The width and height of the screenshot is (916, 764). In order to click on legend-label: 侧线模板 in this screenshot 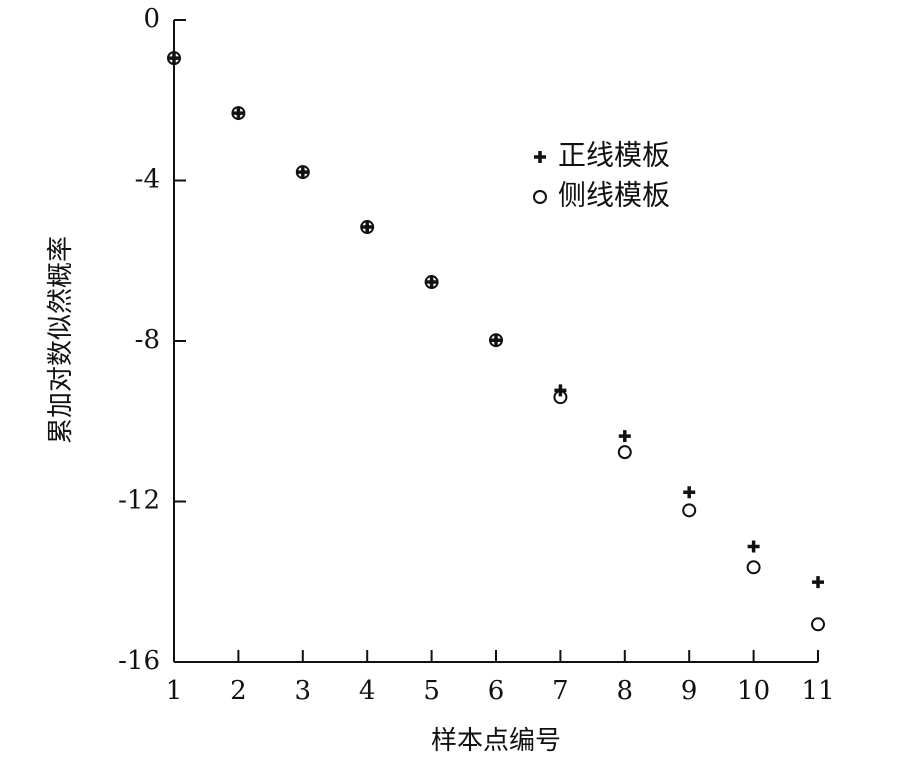, I will do `click(614, 195)`.